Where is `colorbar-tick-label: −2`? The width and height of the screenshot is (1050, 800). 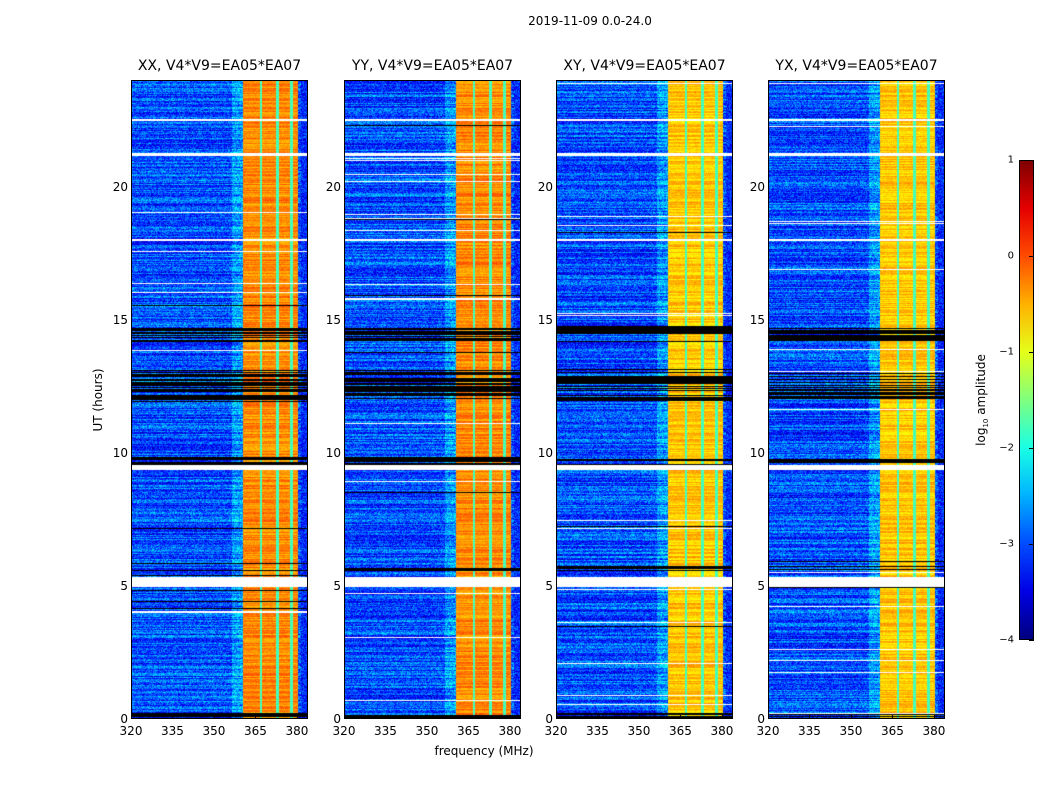 colorbar-tick-label: −2 is located at coordinates (1006, 448).